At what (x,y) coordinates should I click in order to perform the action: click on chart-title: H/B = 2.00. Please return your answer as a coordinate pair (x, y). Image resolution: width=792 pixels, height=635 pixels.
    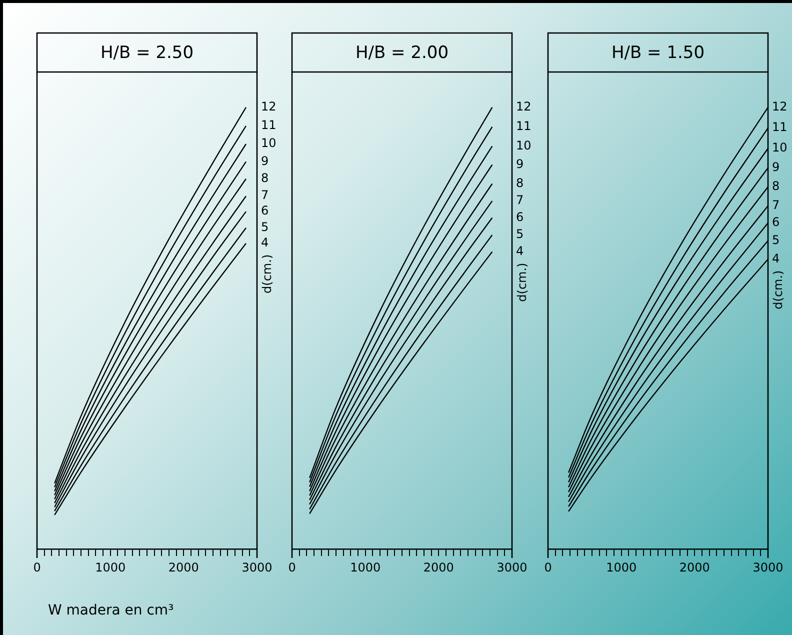
    Looking at the image, I should click on (402, 52).